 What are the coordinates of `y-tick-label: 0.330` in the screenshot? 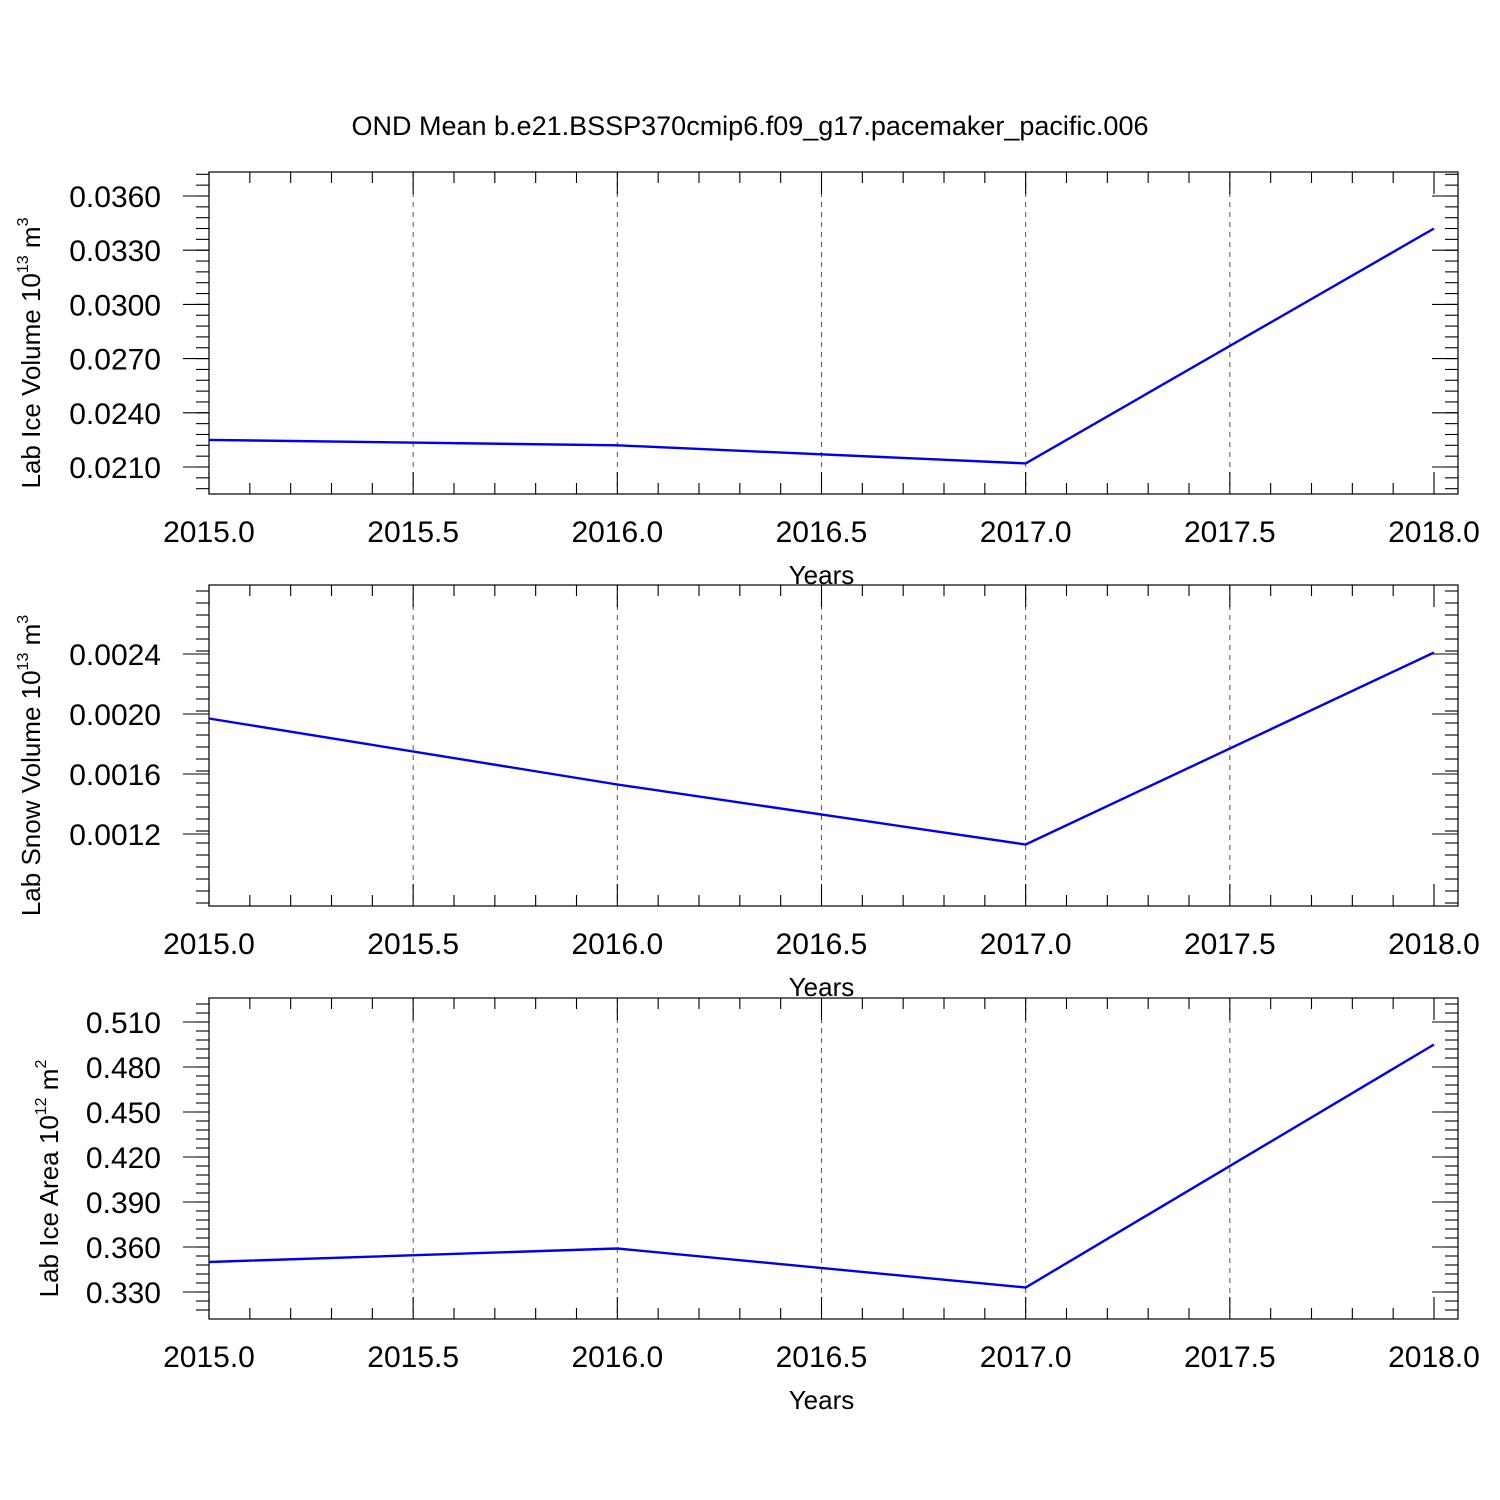 It's located at (123, 1293).